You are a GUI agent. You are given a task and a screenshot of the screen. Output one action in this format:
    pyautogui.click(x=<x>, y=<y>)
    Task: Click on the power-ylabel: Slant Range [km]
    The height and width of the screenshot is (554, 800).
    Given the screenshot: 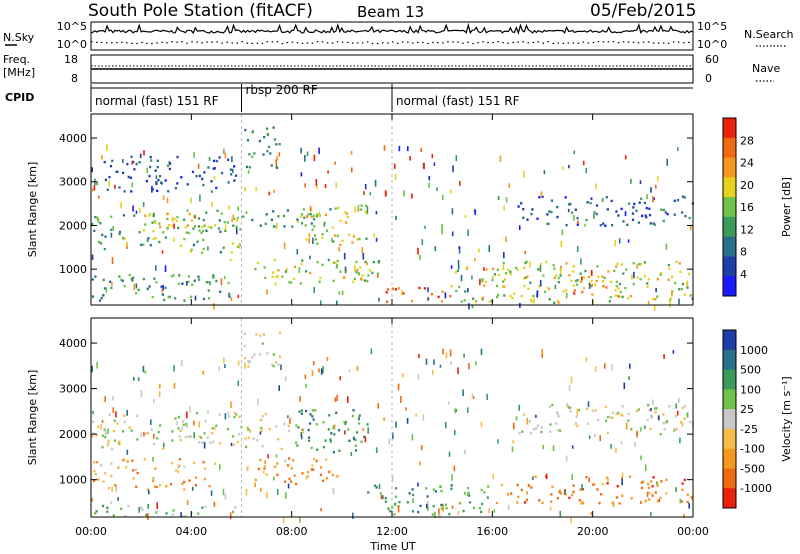 What is the action you would take?
    pyautogui.click(x=32, y=210)
    